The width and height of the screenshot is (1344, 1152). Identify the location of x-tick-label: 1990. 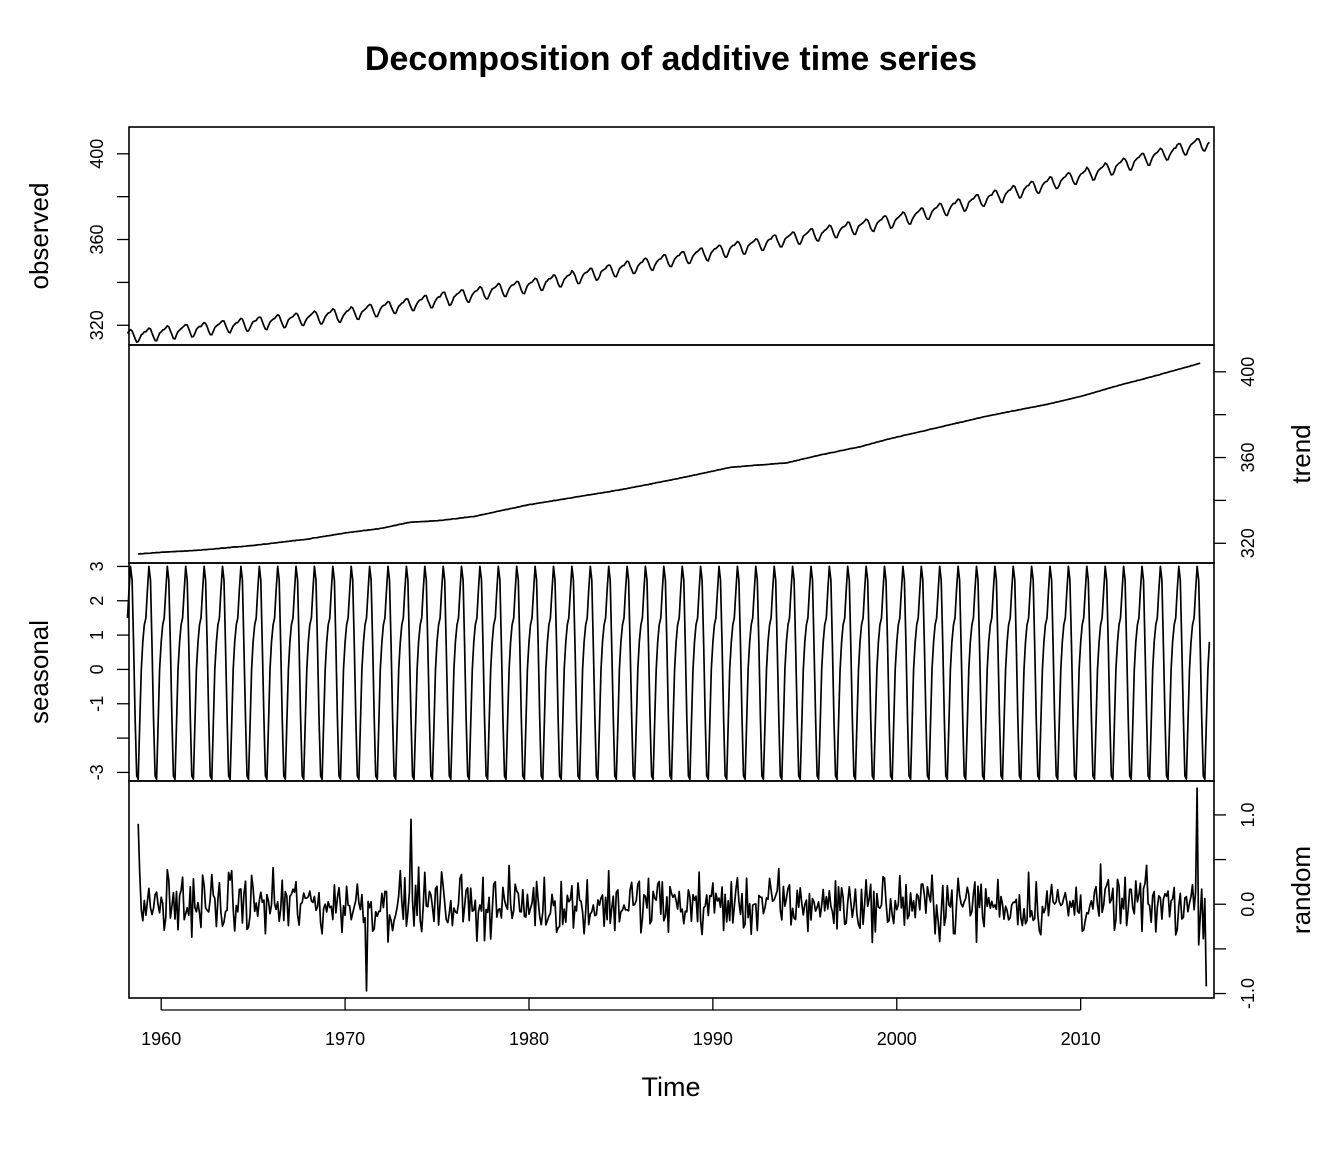
(713, 1039).